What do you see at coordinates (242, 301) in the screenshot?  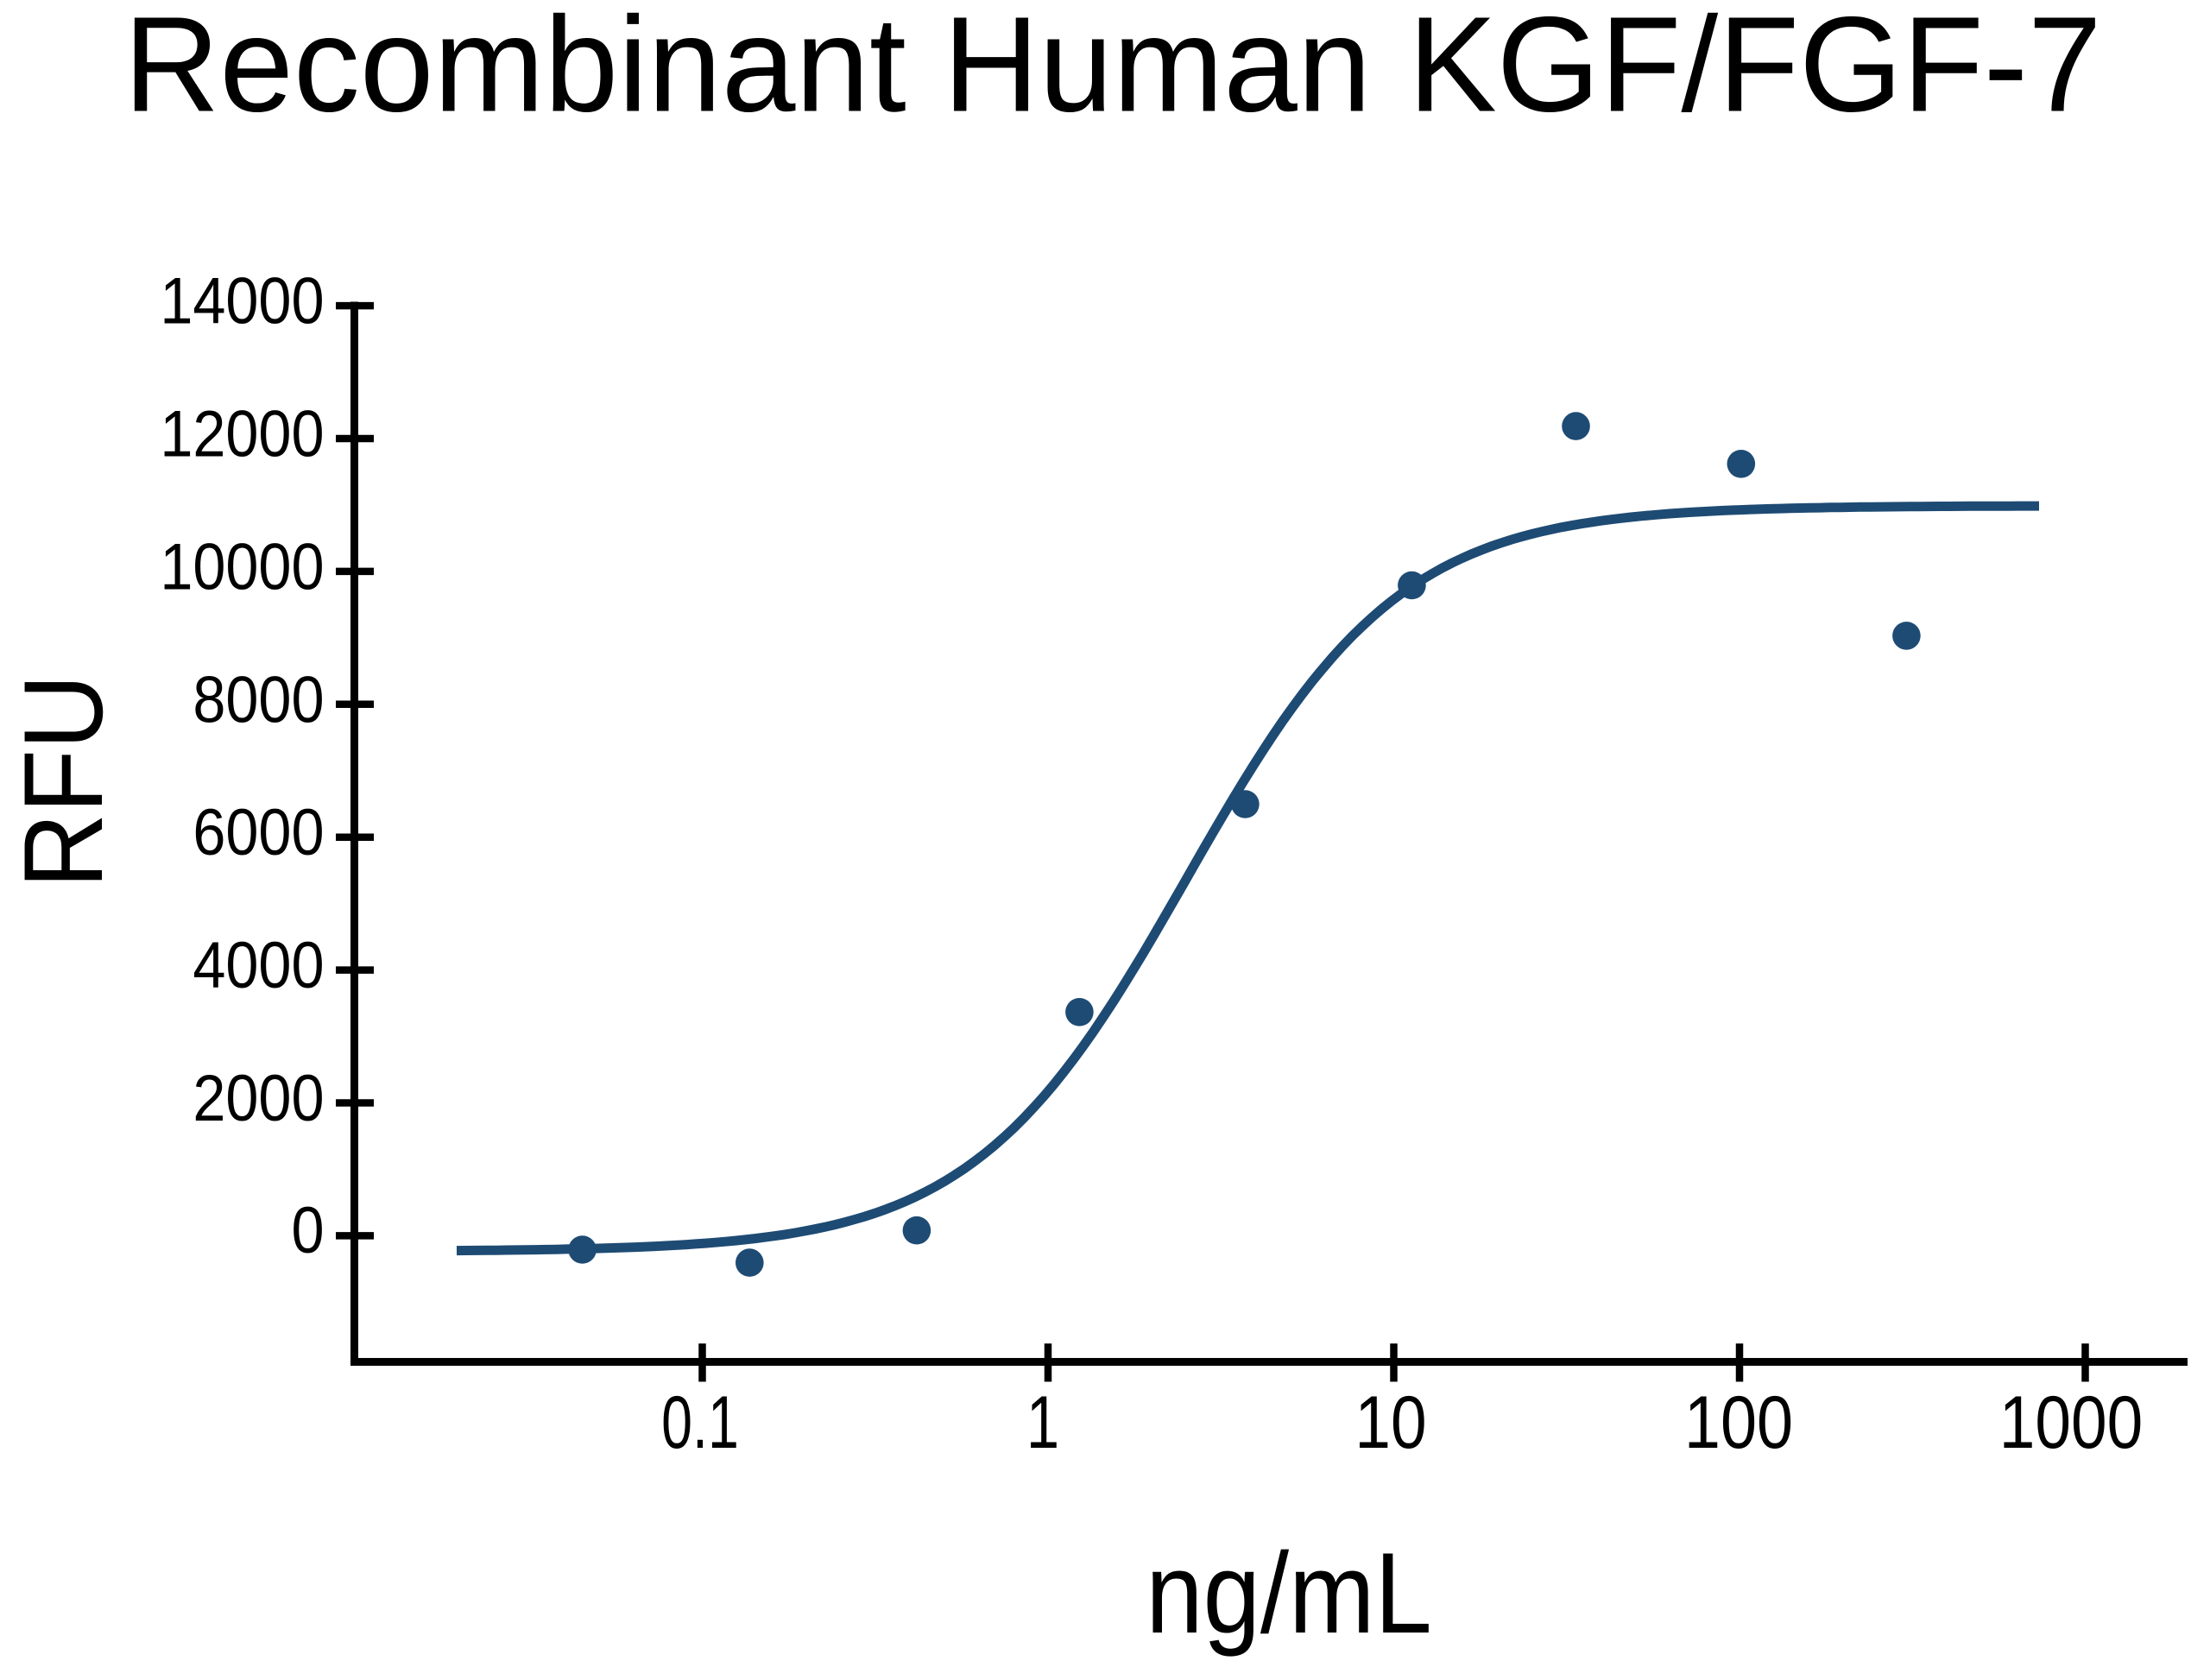 I see `svg-text: 14000` at bounding box center [242, 301].